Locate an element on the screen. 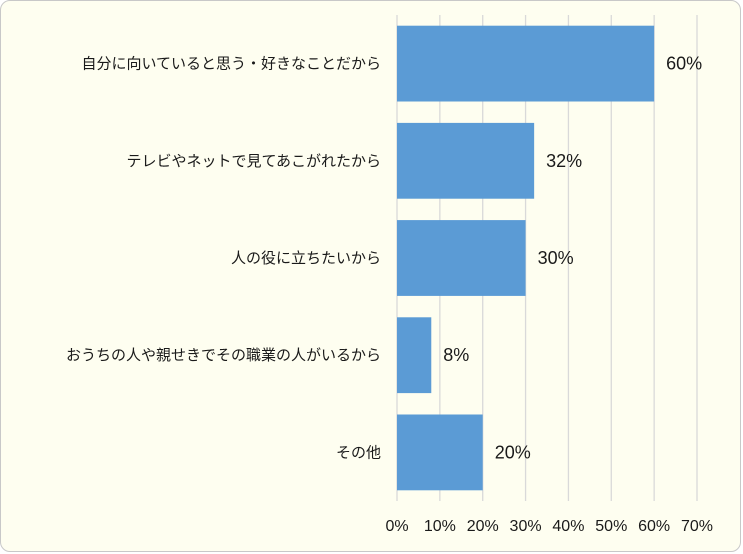 Image resolution: width=743 pixels, height=554 pixels. x-tick-label: 40% is located at coordinates (568, 526).